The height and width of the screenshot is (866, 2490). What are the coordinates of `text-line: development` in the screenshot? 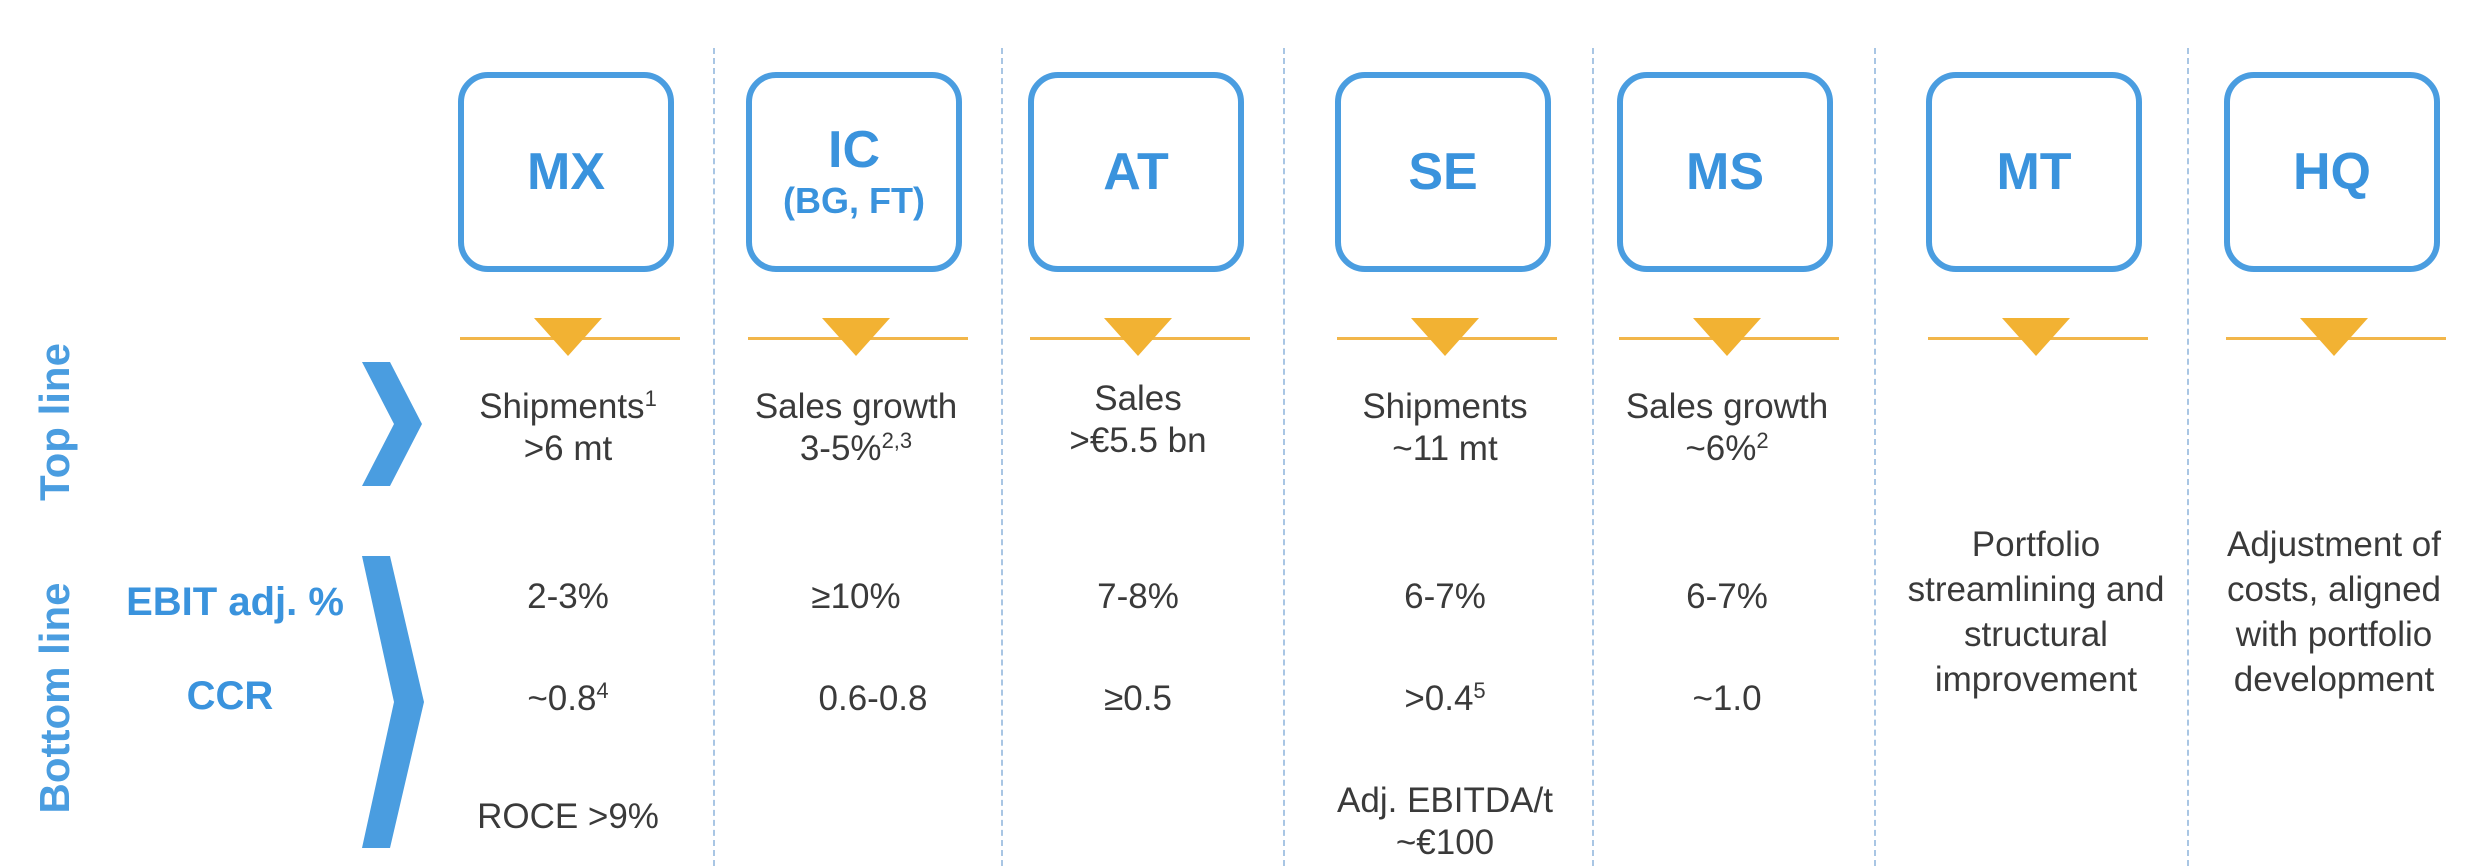 It's located at (2334, 679).